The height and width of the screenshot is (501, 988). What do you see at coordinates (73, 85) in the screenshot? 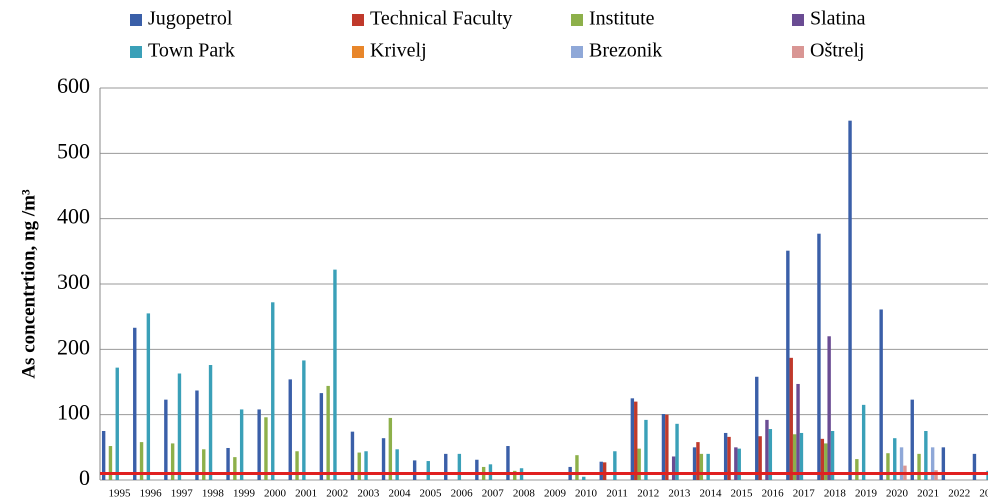
I see `y-tick-label: 600` at bounding box center [73, 85].